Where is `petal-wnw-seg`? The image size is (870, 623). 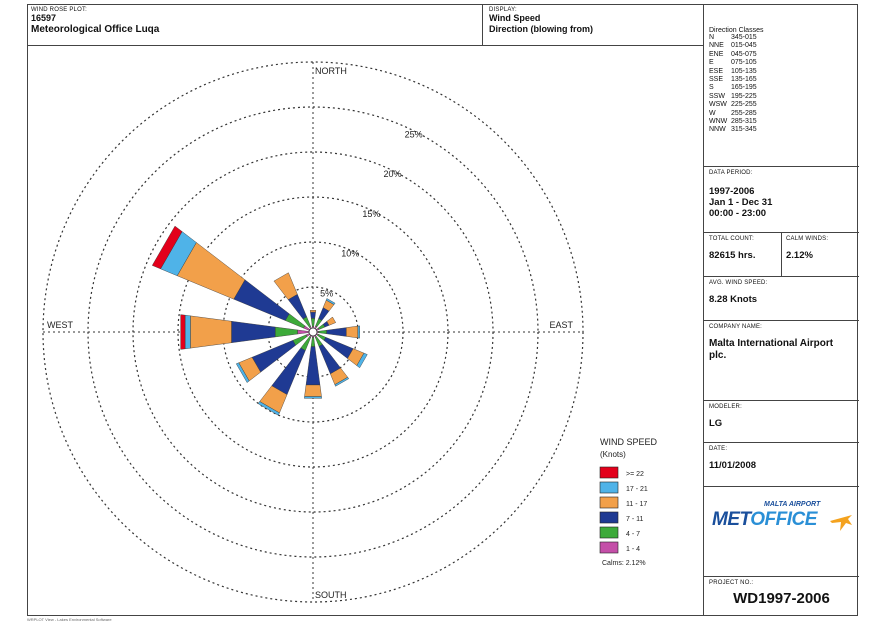
petal-wnw-seg is located at coordinates (167, 247).